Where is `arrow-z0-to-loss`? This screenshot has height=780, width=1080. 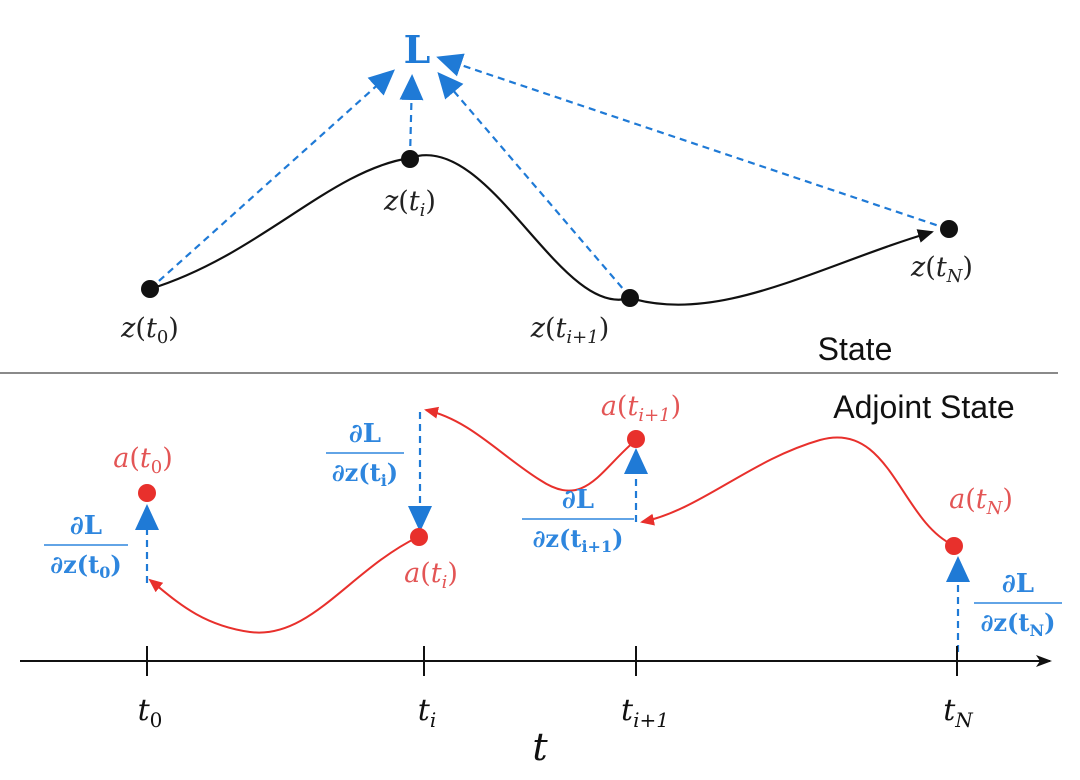 arrow-z0-to-loss is located at coordinates (272, 179).